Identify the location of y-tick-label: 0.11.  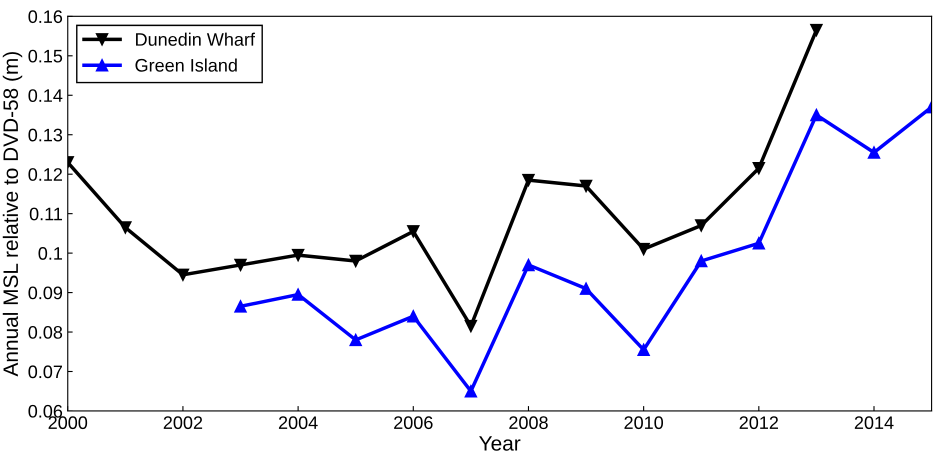
(46, 214).